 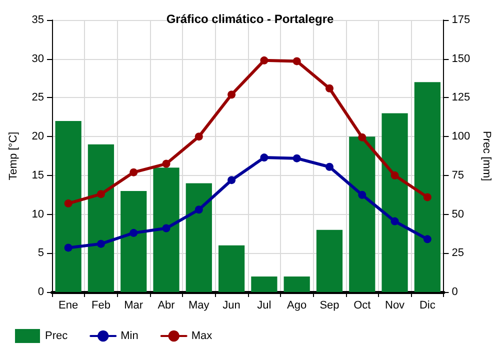 What do you see at coordinates (461, 58) in the screenshot?
I see `y2-tick-label: 150` at bounding box center [461, 58].